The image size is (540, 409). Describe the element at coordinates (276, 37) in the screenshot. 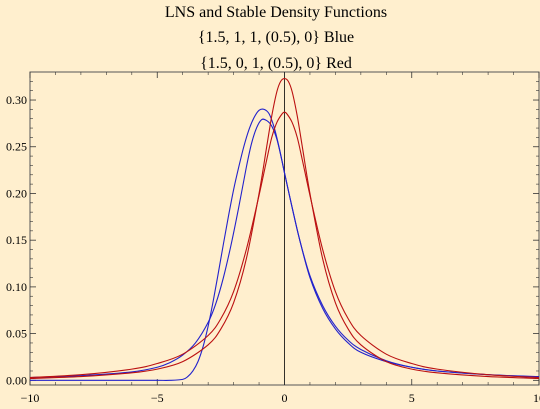

I see `chart-title-line-2: {1.5, 1, 1, (0.5), 0} Blue` at that location.